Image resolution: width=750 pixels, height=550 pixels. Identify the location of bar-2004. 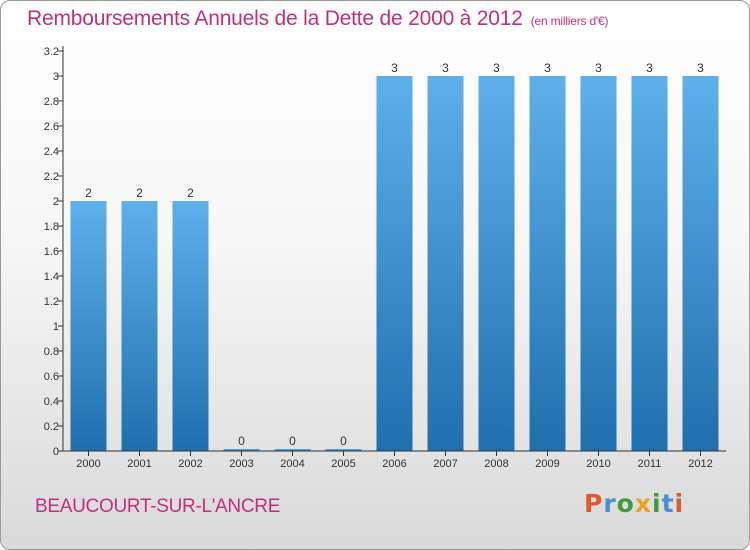
(292, 450).